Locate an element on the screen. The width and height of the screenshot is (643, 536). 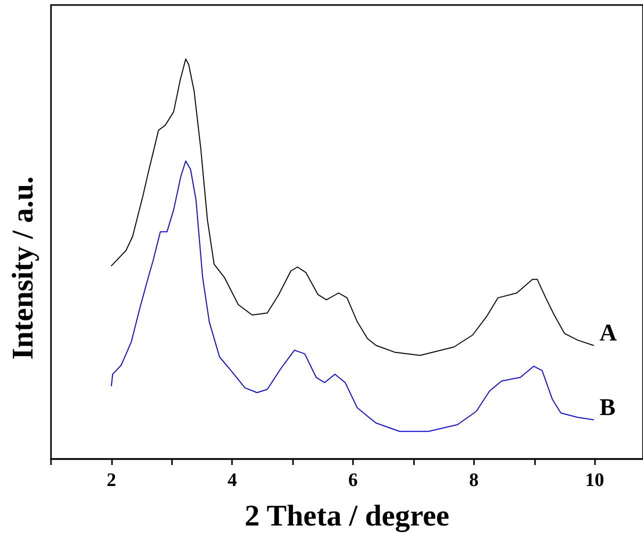
series-label: A is located at coordinates (608, 333).